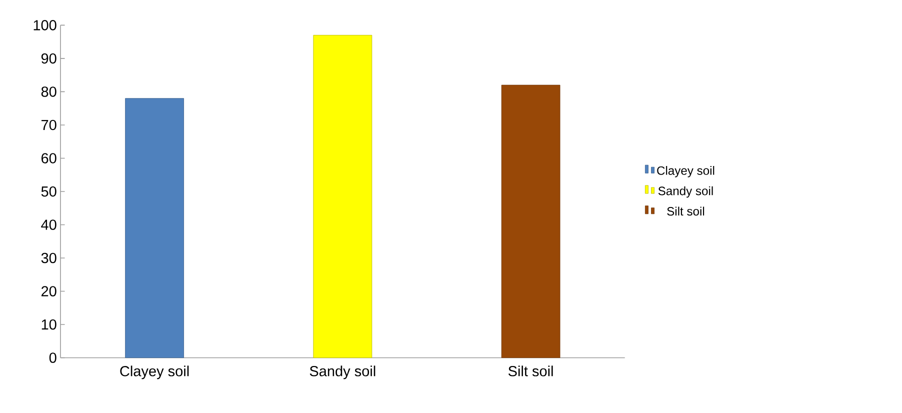 Image resolution: width=902 pixels, height=413 pixels. What do you see at coordinates (343, 373) in the screenshot?
I see `x-tick-label: Sandy soil` at bounding box center [343, 373].